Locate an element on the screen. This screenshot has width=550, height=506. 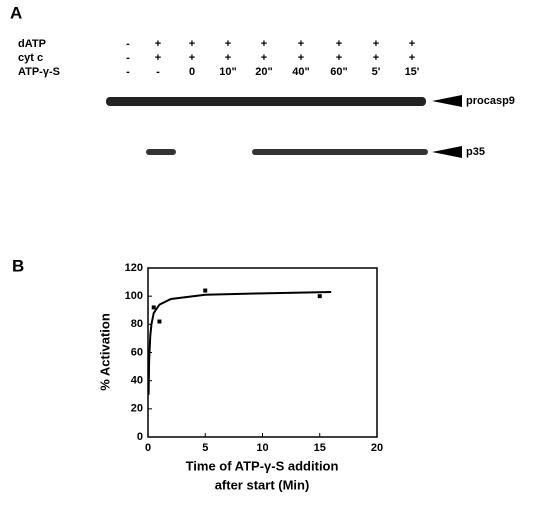
panel-label: A is located at coordinates (16, 12).